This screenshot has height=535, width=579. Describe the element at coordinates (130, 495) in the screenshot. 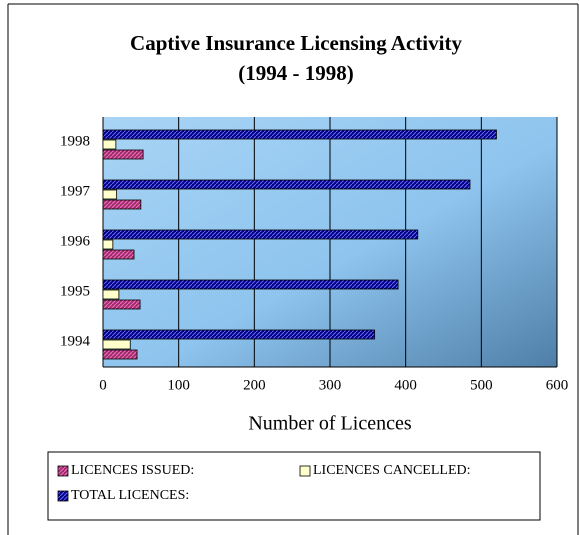

I see `legend-label: TOTAL LICENCES:` at that location.